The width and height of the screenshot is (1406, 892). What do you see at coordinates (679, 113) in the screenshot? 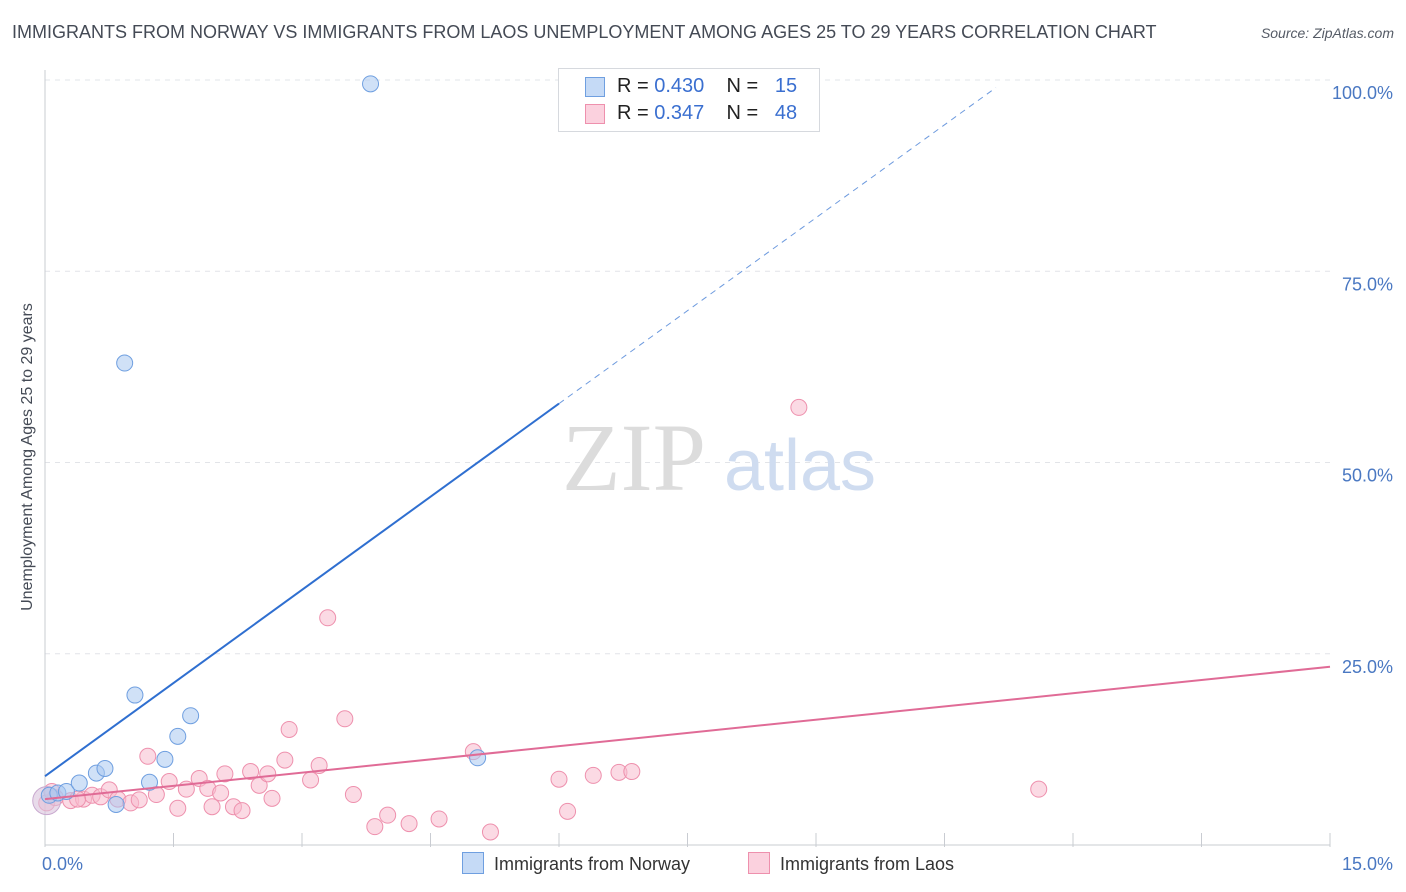
I see `legend-laos-r-value: 0.347` at bounding box center [679, 113].